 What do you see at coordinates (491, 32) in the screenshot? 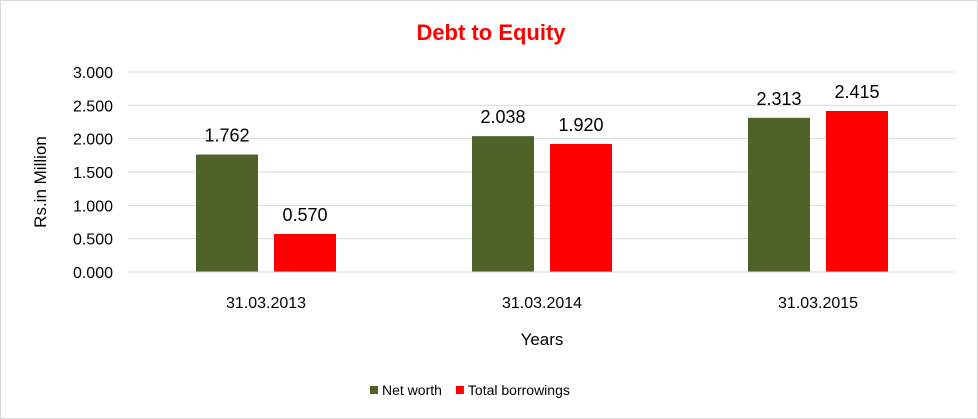
I see `chart-title: Debt to Equity` at bounding box center [491, 32].